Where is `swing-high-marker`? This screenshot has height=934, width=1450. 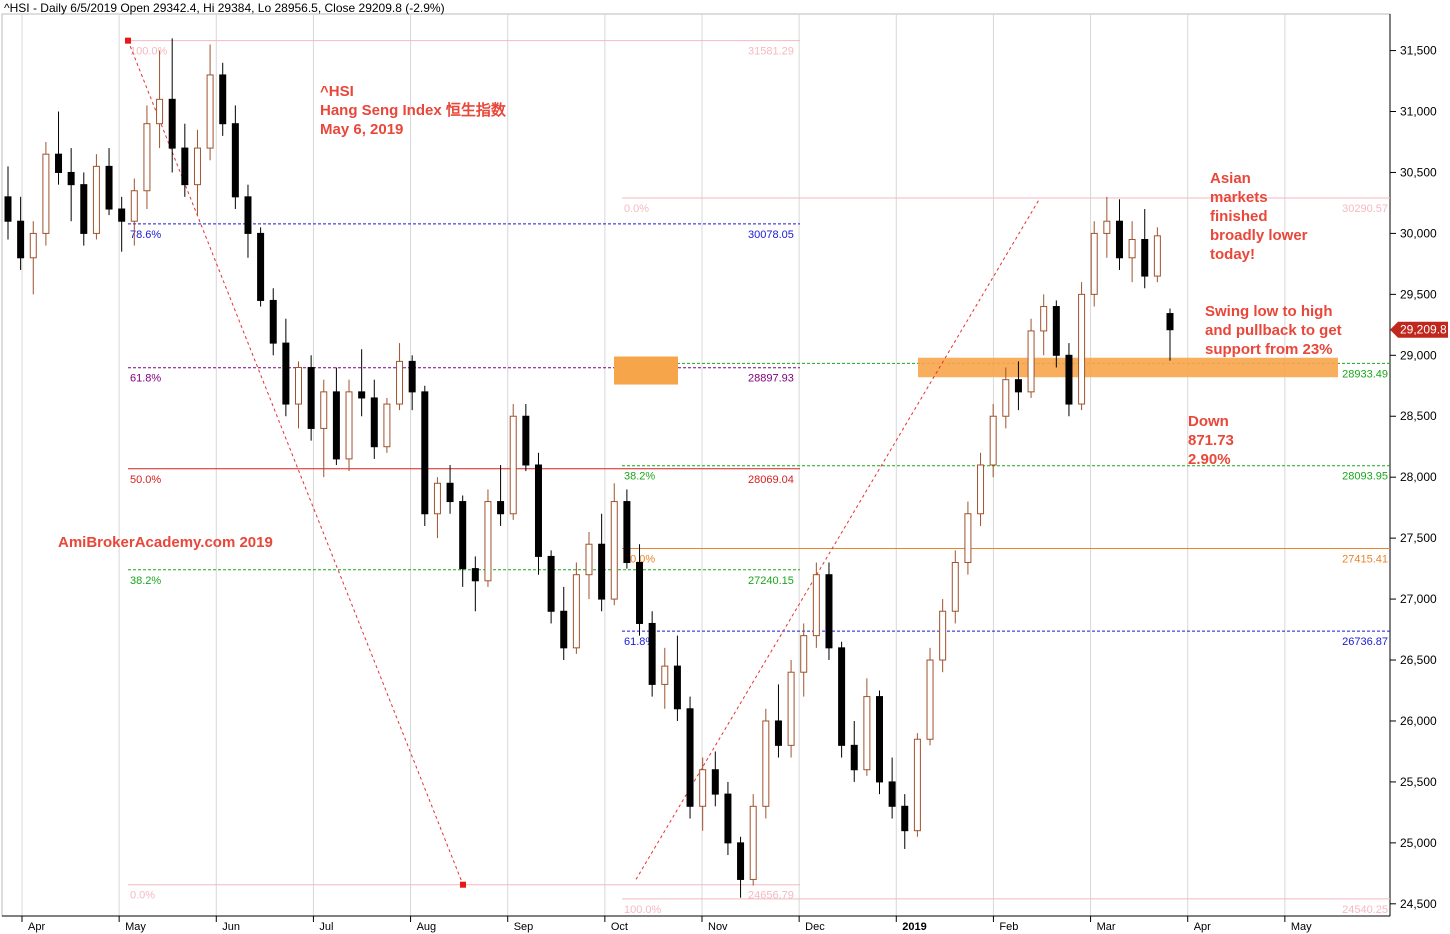
swing-high-marker is located at coordinates (128, 40).